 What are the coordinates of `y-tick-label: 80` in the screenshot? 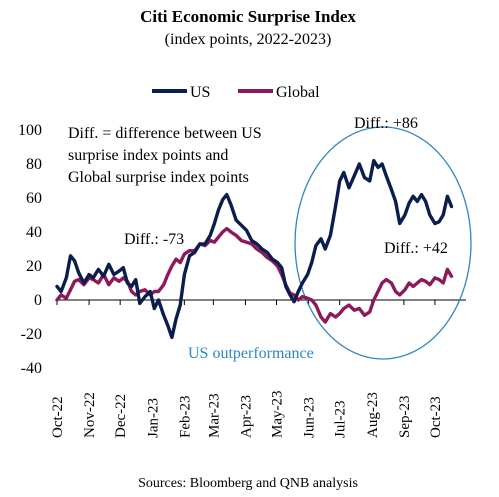 It's located at (34, 164).